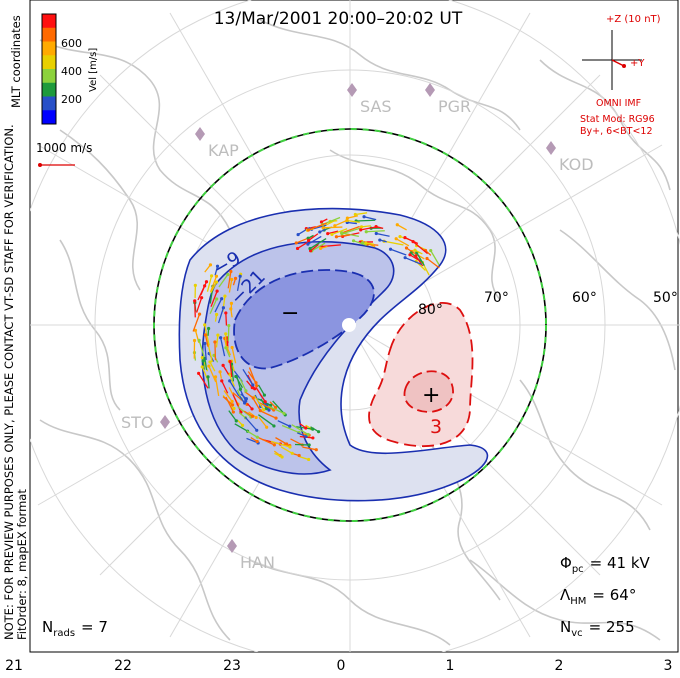 Image resolution: width=680 pixels, height=678 pixels. Describe the element at coordinates (223, 150) in the screenshot. I see `station-code: KAP` at that location.